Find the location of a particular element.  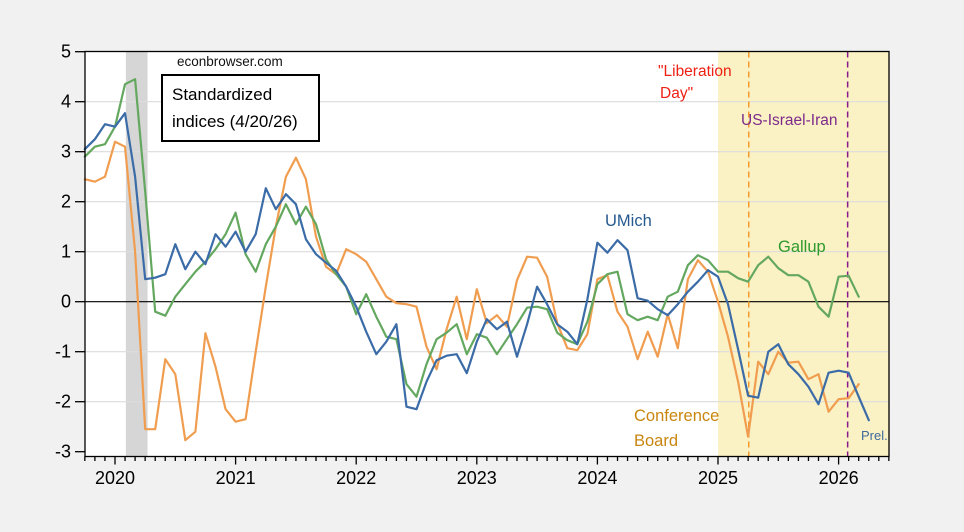

y-tick-label: -3 is located at coordinates (63, 452).